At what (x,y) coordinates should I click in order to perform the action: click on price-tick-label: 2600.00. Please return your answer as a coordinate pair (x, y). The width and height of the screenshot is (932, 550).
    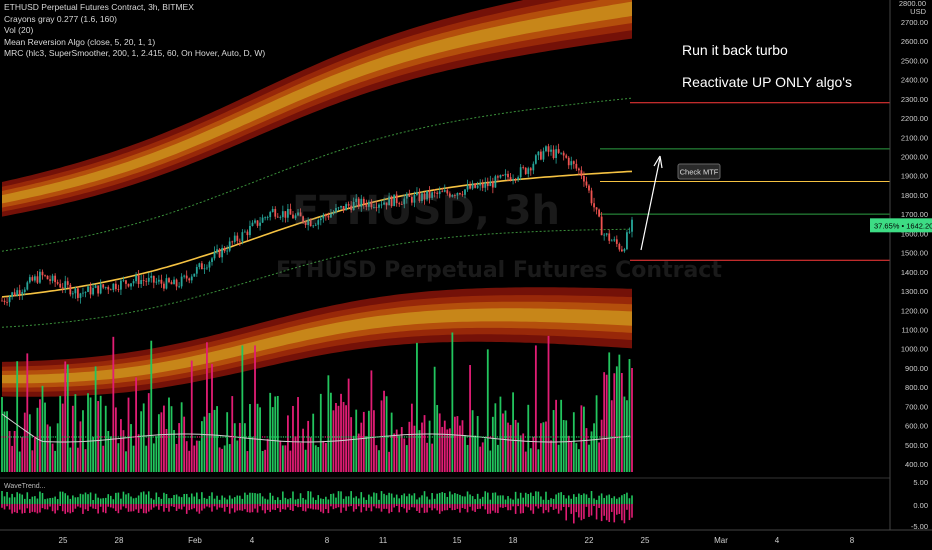
    Looking at the image, I should click on (914, 41).